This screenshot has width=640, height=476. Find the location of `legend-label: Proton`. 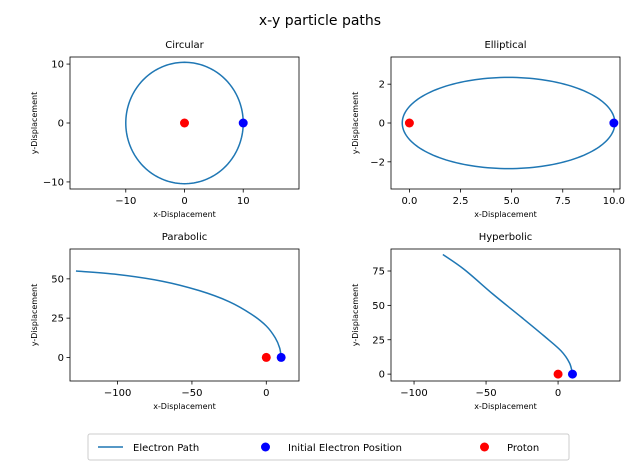

legend-label: Proton is located at coordinates (523, 448).